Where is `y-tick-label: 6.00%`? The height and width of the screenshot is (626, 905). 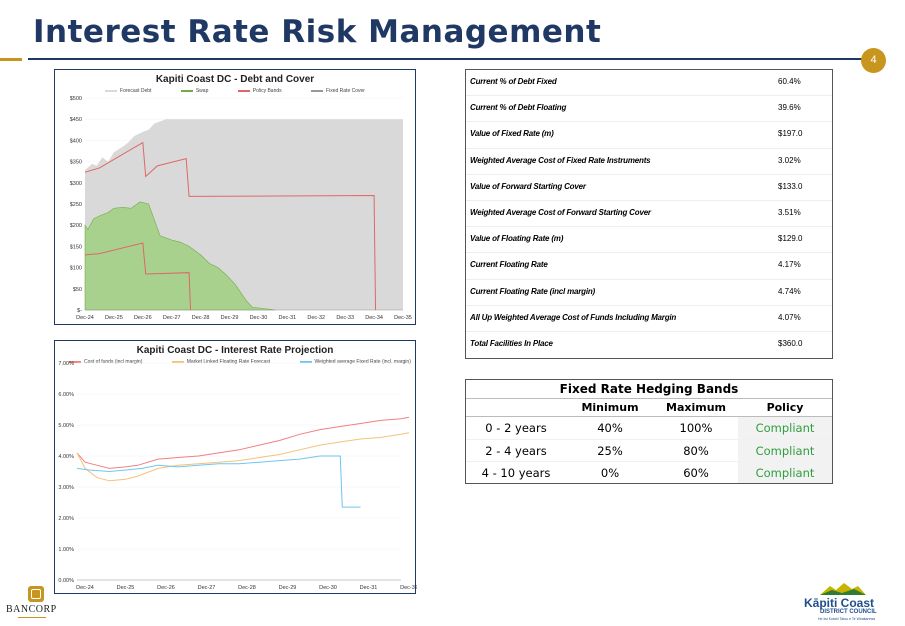
y-tick-label: 6.00% is located at coordinates (66, 395).